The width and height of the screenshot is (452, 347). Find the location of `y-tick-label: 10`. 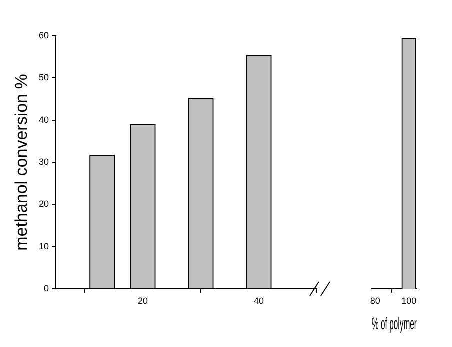

y-tick-label: 10 is located at coordinates (43, 246).